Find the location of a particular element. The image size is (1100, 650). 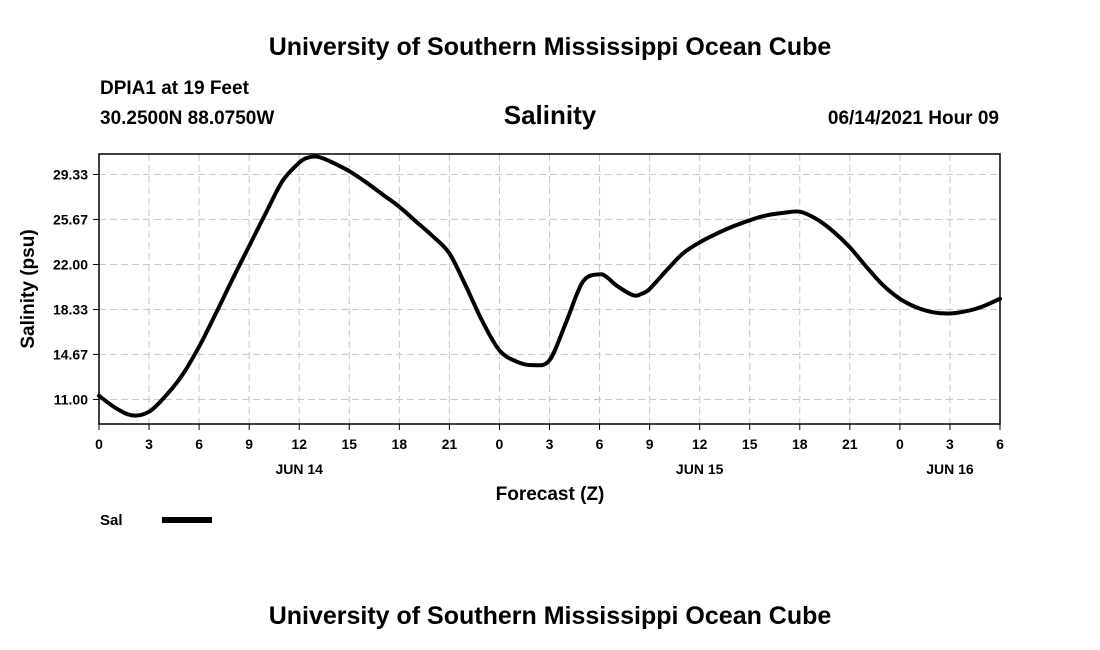

y-tick-label: 18.33 is located at coordinates (70, 309).